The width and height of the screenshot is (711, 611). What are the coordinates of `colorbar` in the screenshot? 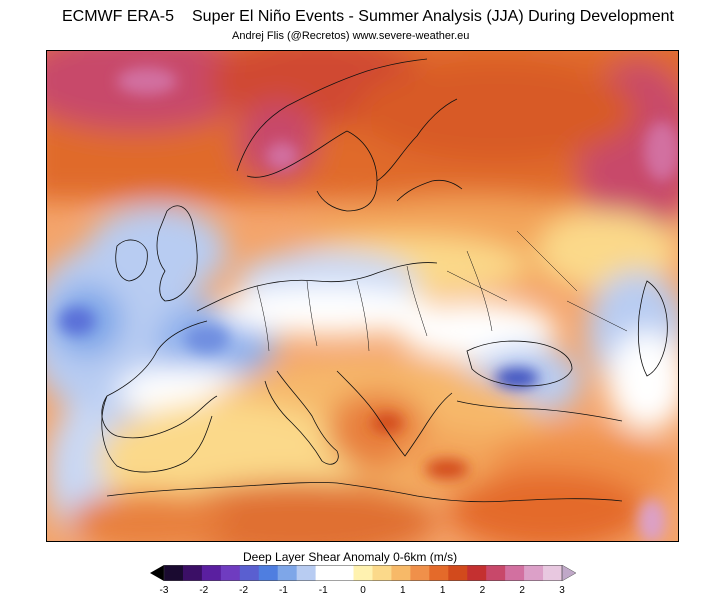 It's located at (363, 573).